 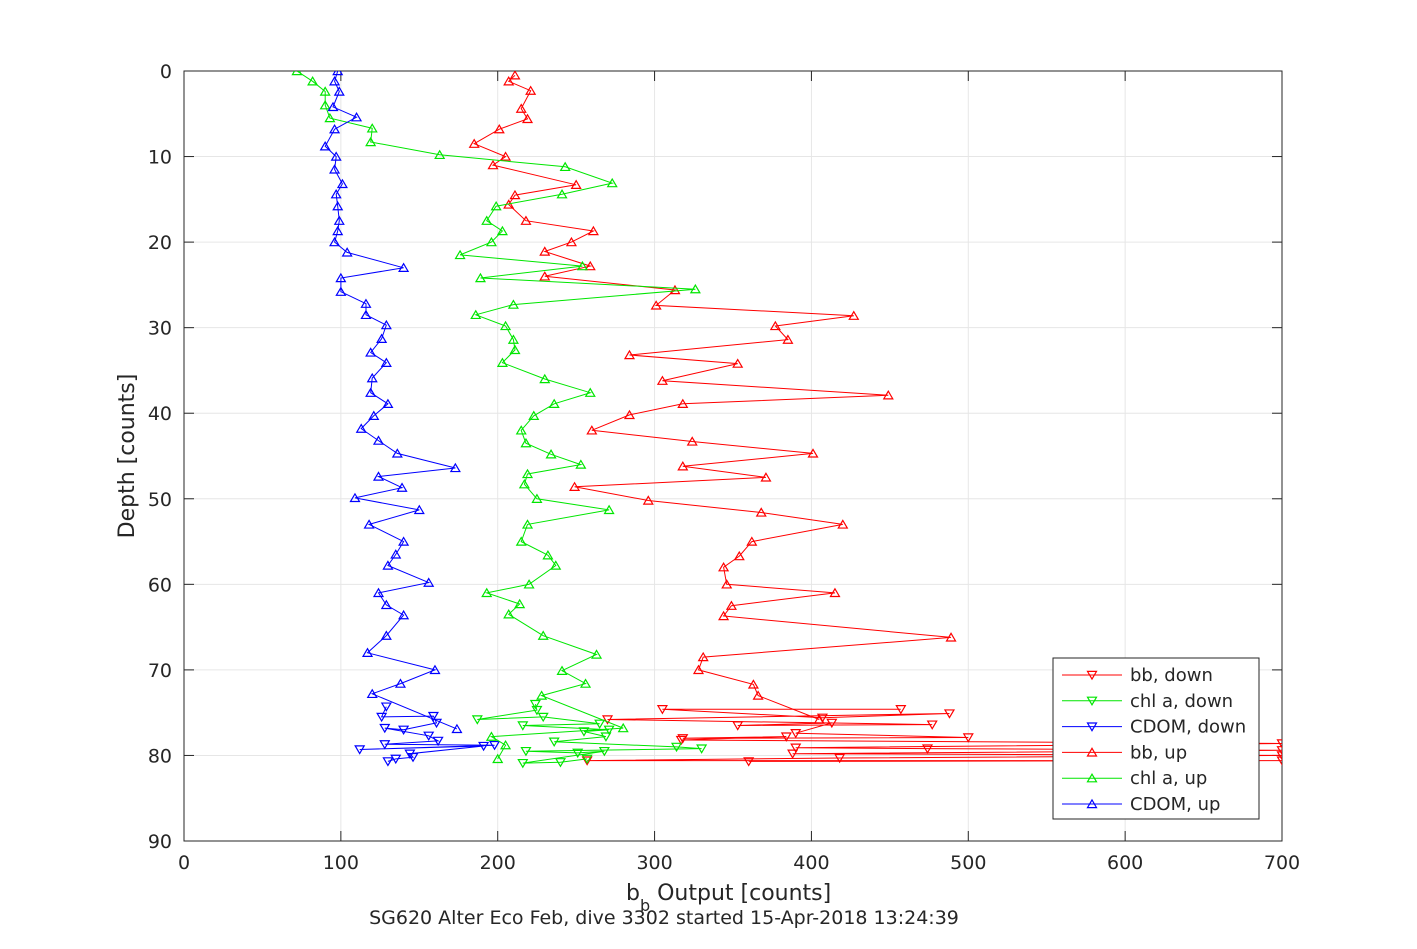 What do you see at coordinates (160, 414) in the screenshot?
I see `y-tick-label: 40` at bounding box center [160, 414].